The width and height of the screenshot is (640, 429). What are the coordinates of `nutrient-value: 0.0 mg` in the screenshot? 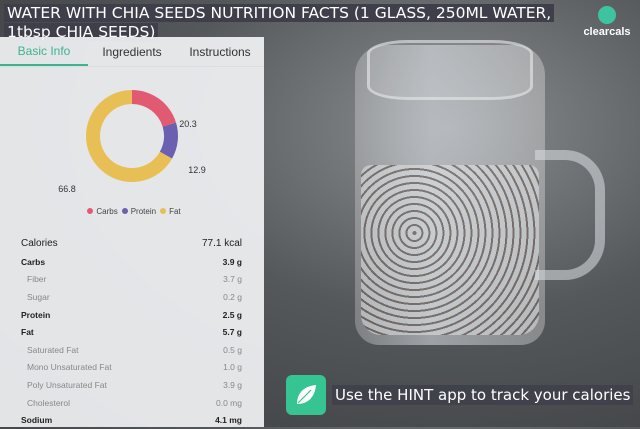 It's located at (229, 402).